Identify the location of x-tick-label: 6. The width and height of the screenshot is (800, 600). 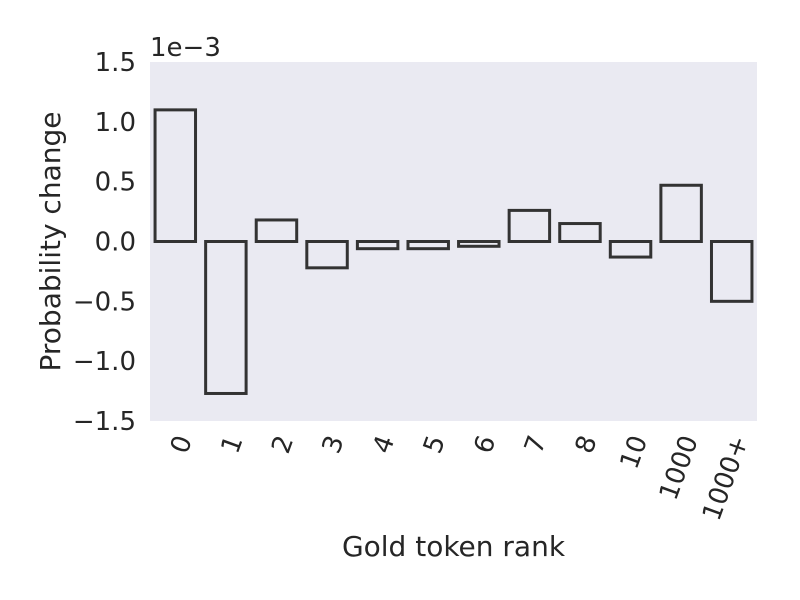
(486, 445).